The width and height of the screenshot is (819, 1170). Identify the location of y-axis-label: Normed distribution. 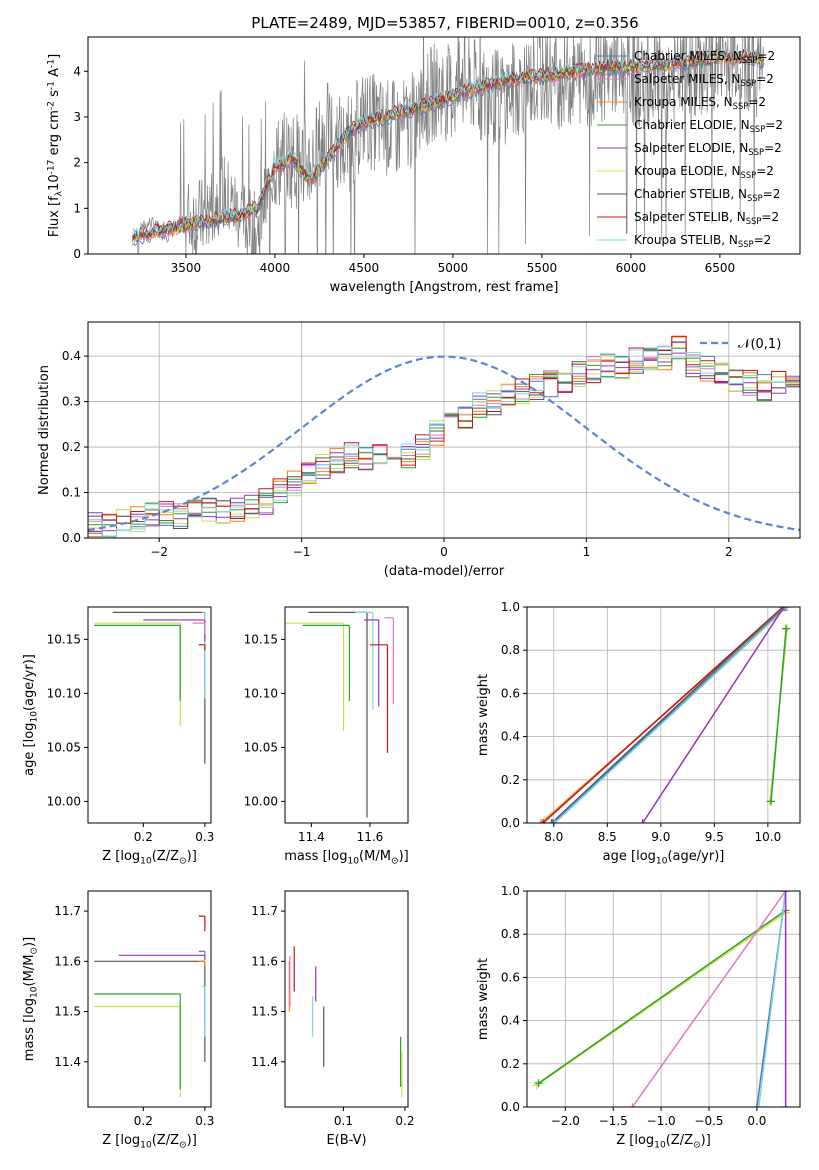
(44, 430).